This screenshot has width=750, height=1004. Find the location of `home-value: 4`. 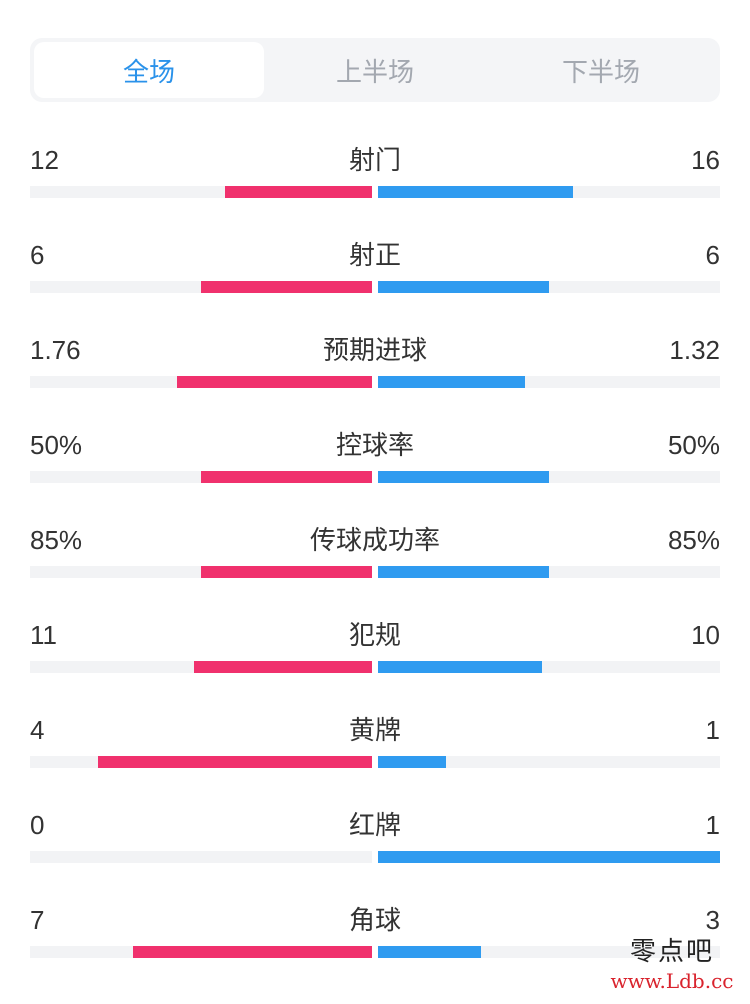

home-value: 4 is located at coordinates (37, 730).